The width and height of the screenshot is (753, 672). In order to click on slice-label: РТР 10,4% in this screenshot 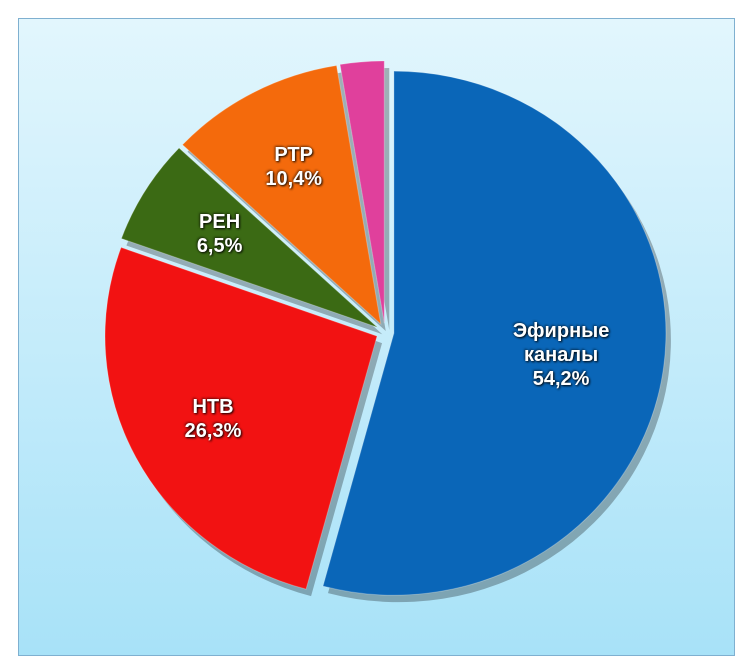, I will do `click(293, 167)`.